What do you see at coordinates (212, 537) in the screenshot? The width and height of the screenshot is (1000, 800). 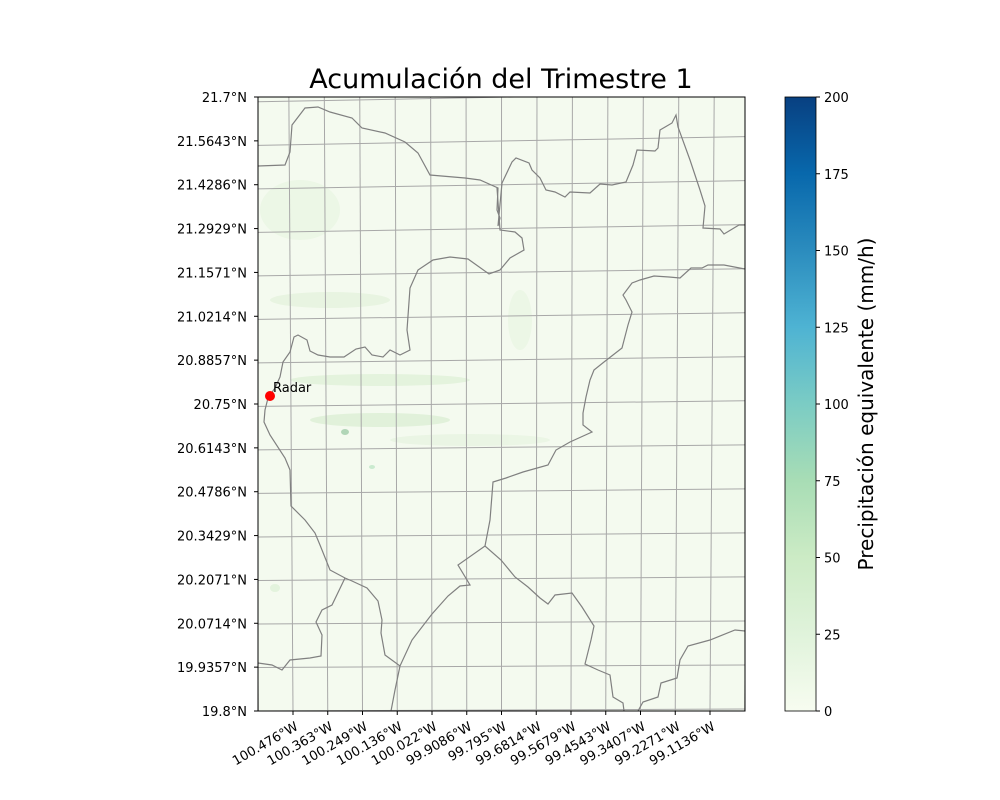 I see `lat-tick-label: 20.3429°N` at bounding box center [212, 537].